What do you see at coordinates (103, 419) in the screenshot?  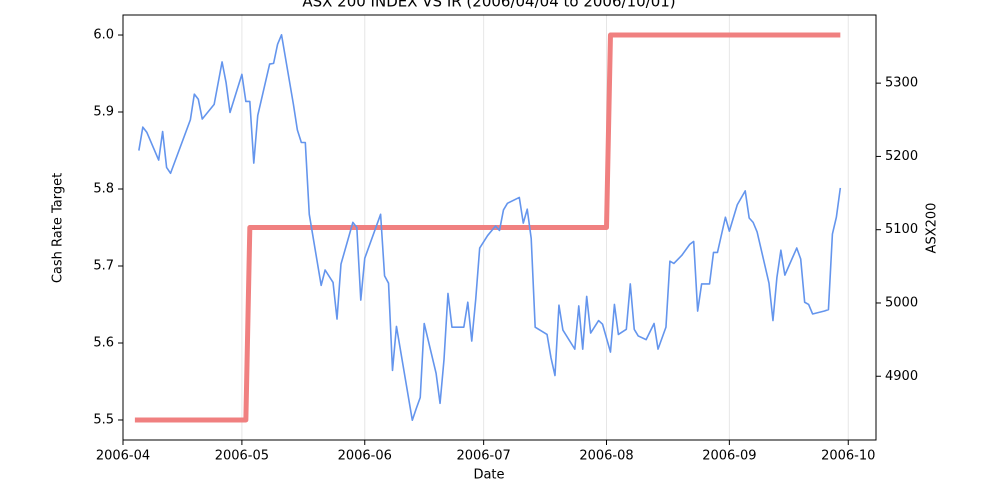 I see `y-tick-label: 5.5` at bounding box center [103, 419].